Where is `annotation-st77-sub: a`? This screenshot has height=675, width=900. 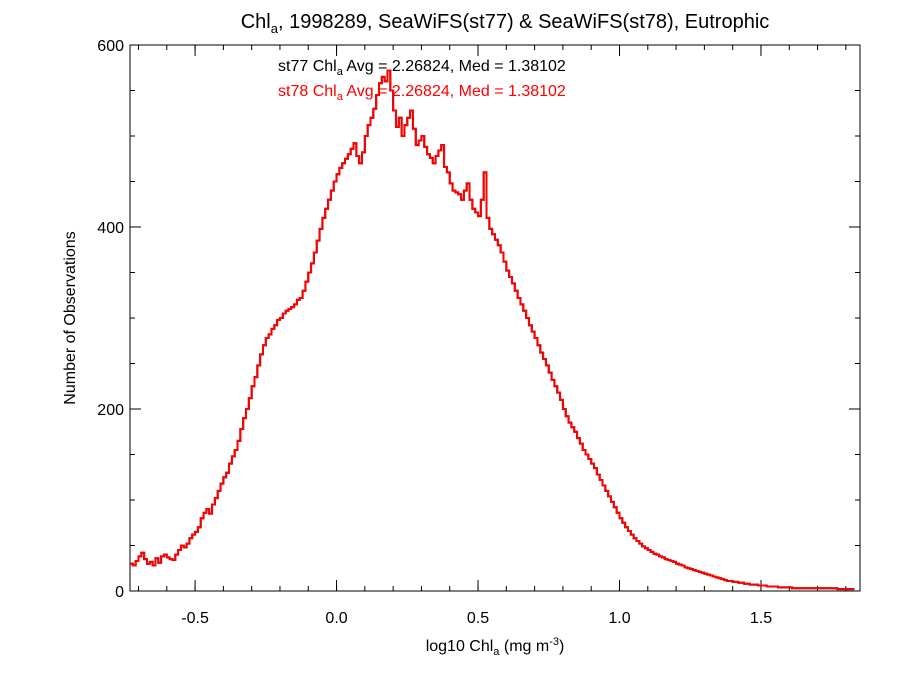 annotation-st77-sub: a is located at coordinates (340, 72).